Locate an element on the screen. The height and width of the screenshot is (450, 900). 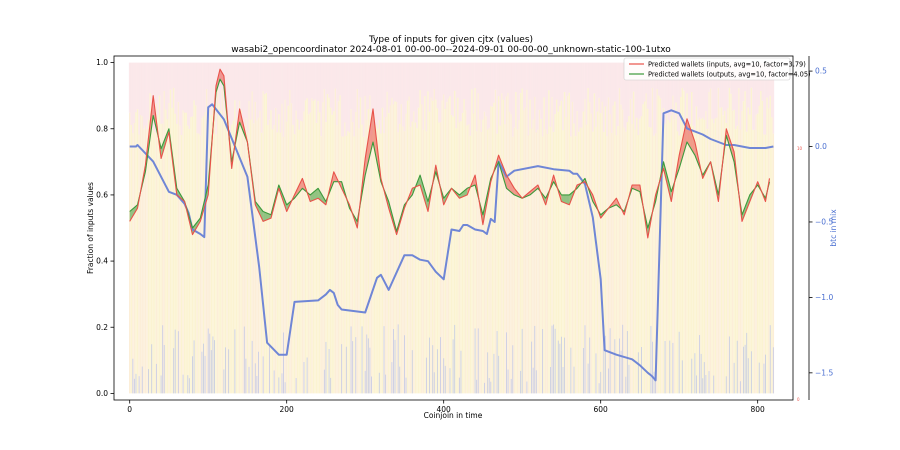
y2-axis: 0.5 0.0 −0.5 −1.0 −1.5 is located at coordinates (820, 228).